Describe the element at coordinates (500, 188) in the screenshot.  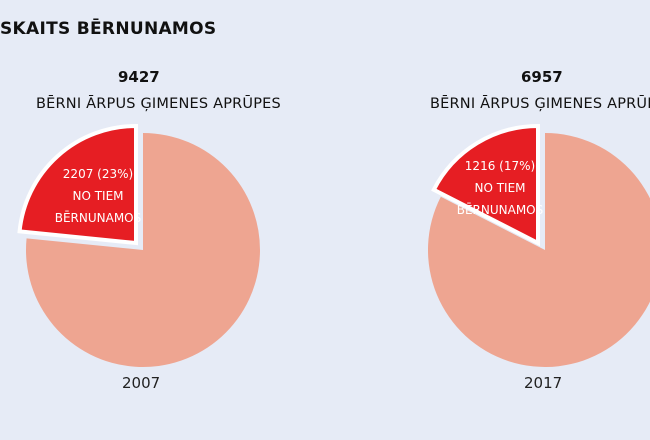
I see `pie-slice-label: 1216 (17%) NO TIEM BĒRNUNAMOS` at that location.